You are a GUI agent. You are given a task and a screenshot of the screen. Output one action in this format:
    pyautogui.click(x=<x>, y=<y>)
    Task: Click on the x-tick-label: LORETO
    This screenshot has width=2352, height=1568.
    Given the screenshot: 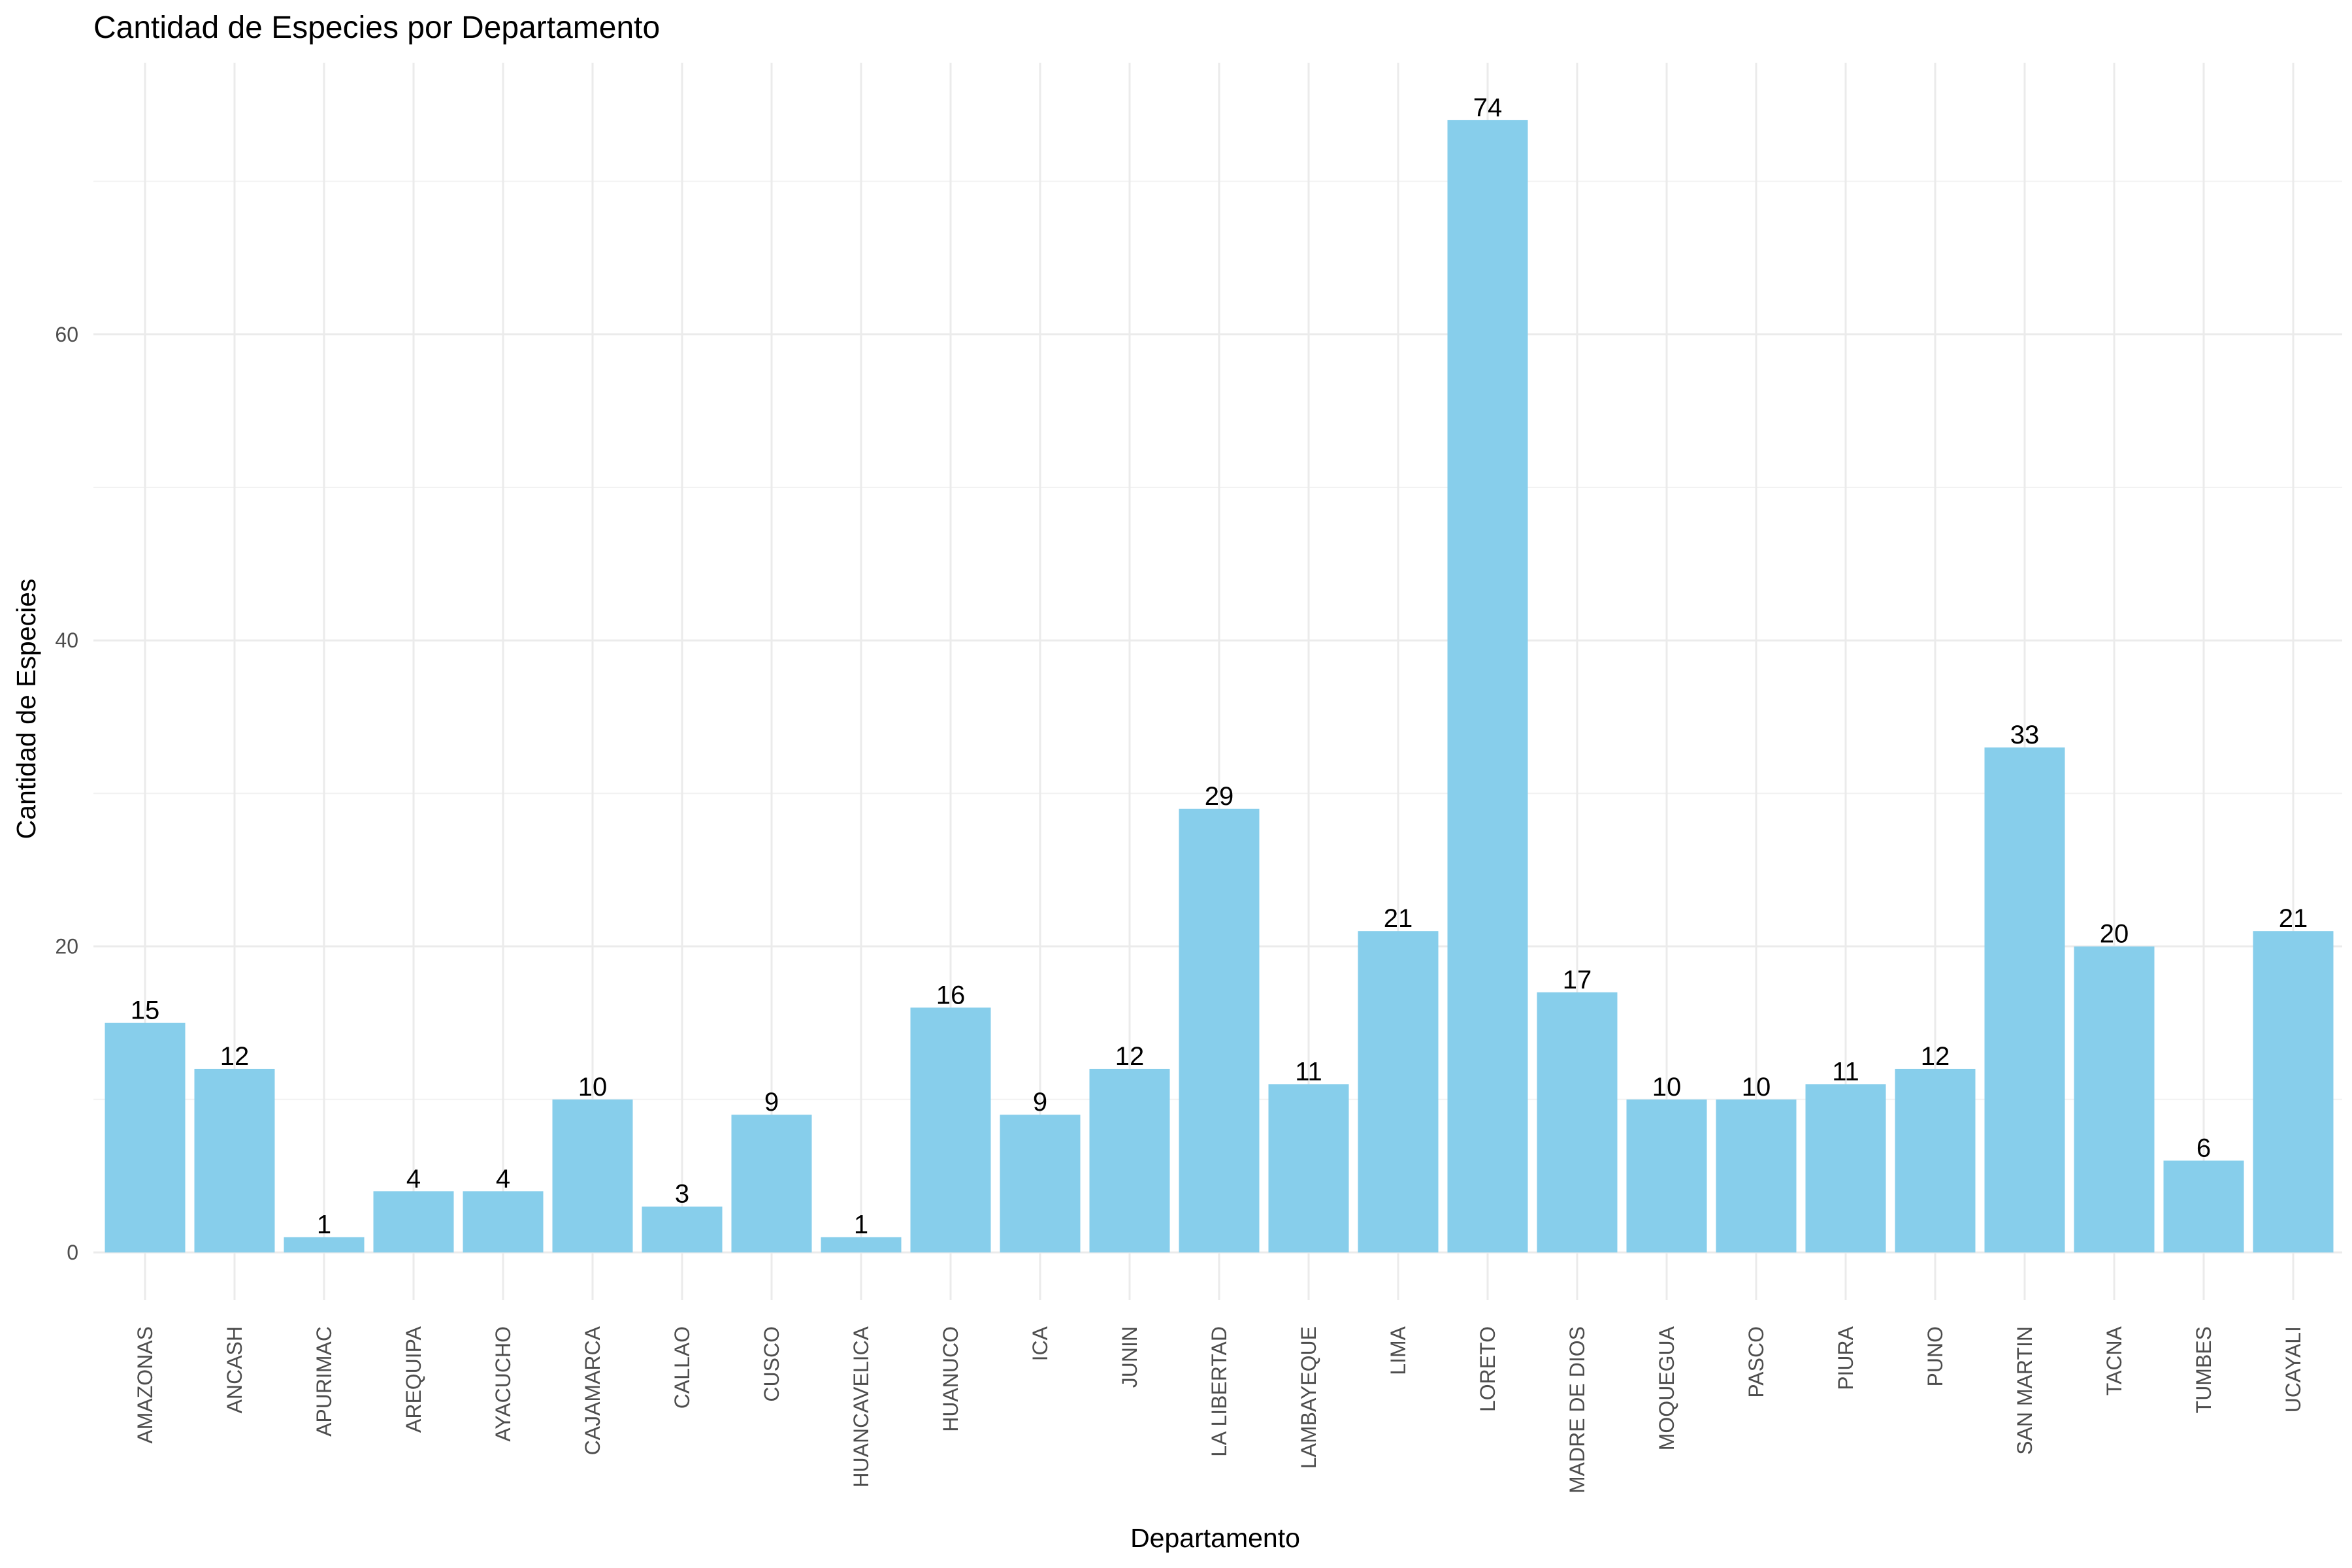 What is the action you would take?
    pyautogui.click(x=1487, y=1369)
    